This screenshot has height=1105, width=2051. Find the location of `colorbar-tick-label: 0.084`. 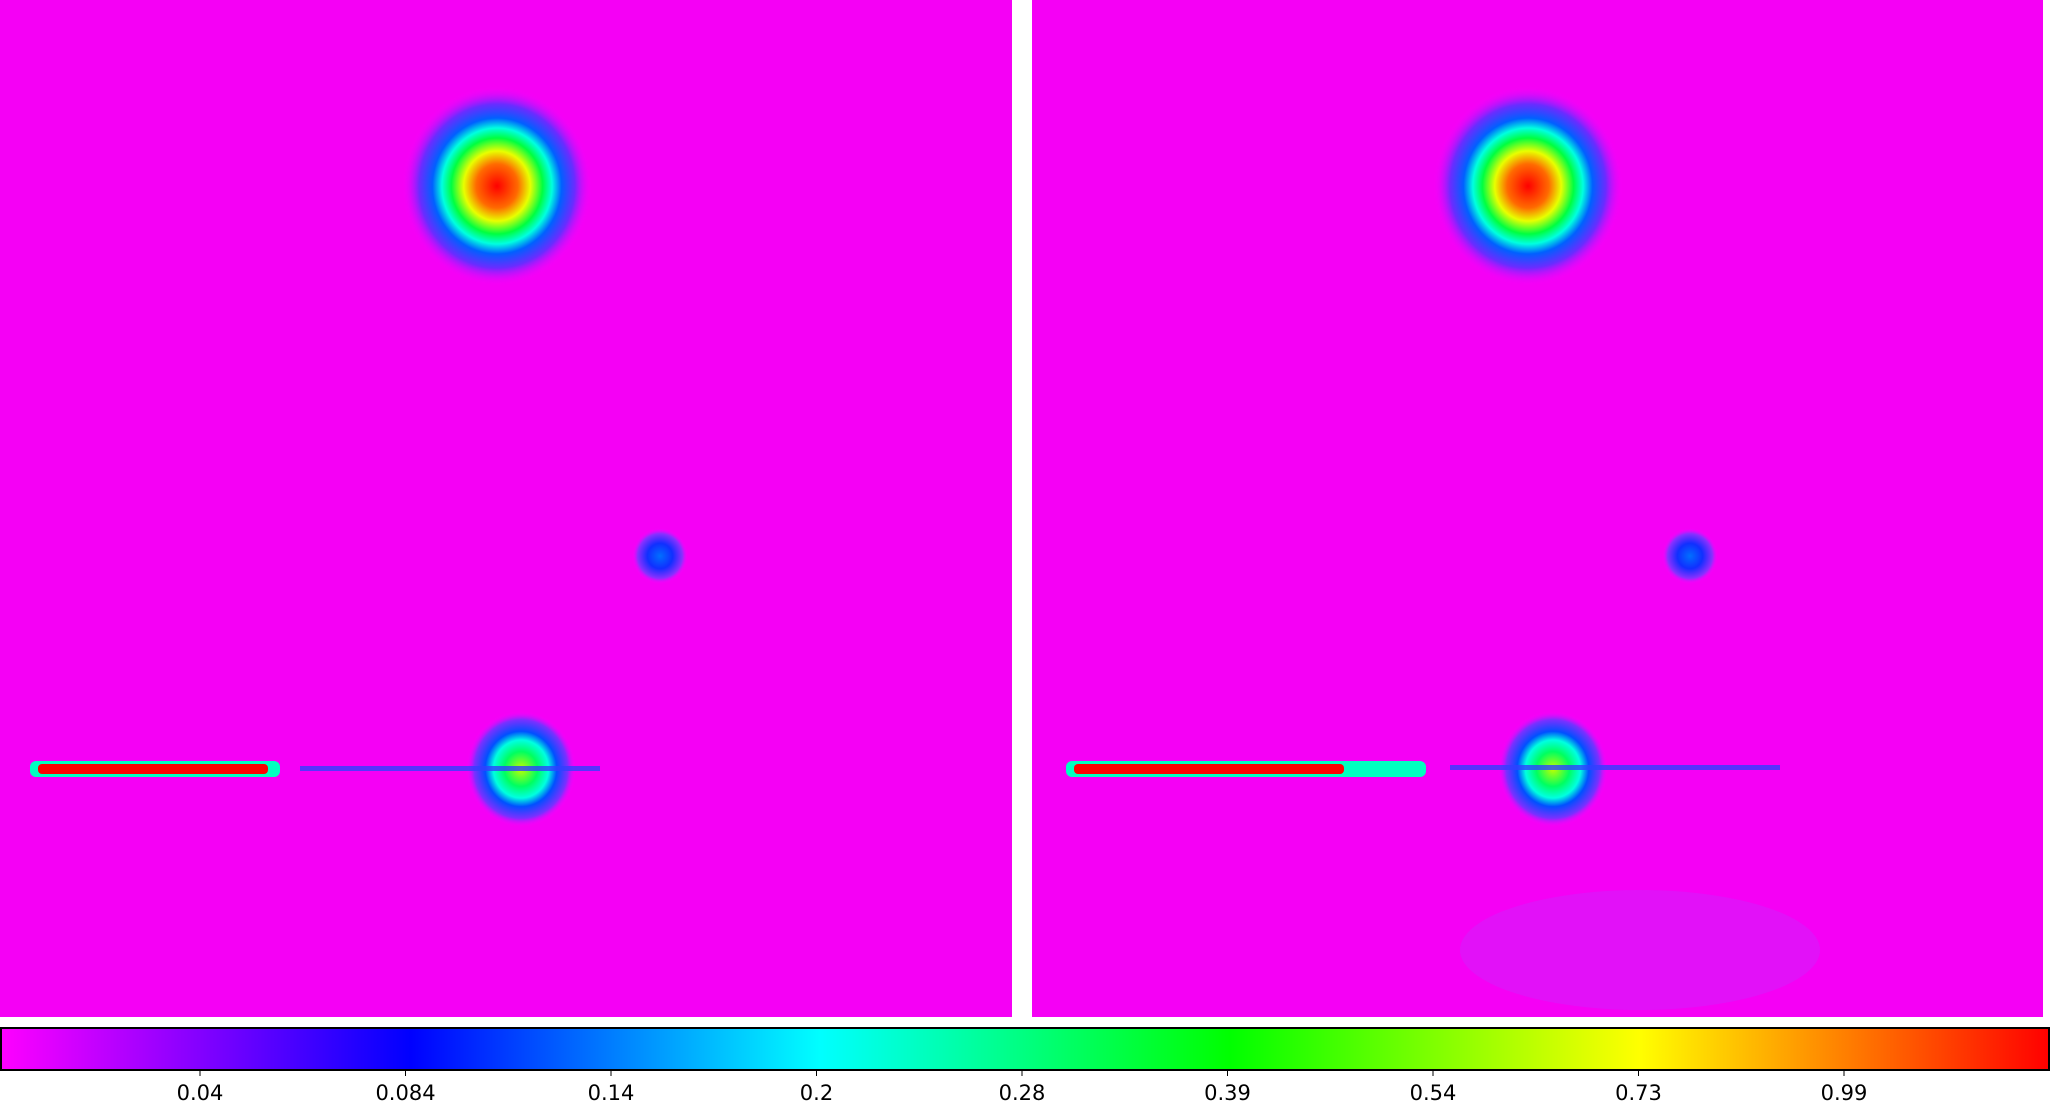

colorbar-tick-label: 0.084 is located at coordinates (405, 1093).